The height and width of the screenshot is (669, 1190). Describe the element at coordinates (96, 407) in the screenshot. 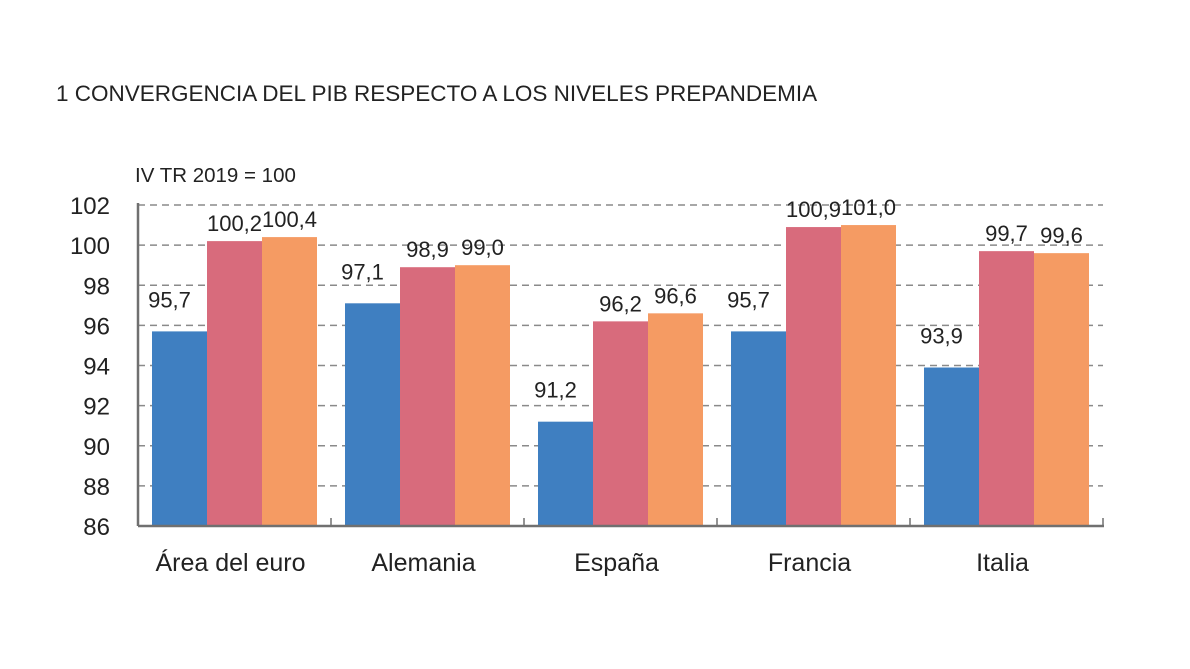

I see `y-tick-label: 92` at that location.